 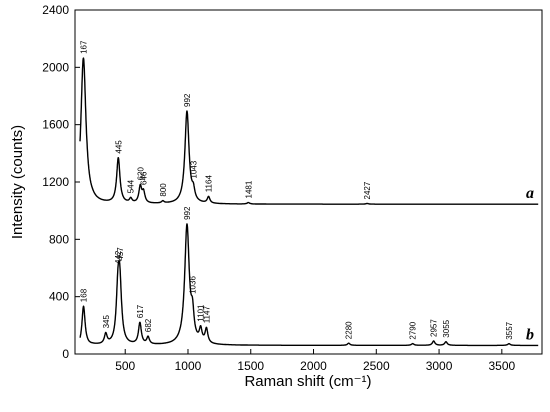 What do you see at coordinates (120, 254) in the screenshot?
I see `peak-label: 457` at bounding box center [120, 254].